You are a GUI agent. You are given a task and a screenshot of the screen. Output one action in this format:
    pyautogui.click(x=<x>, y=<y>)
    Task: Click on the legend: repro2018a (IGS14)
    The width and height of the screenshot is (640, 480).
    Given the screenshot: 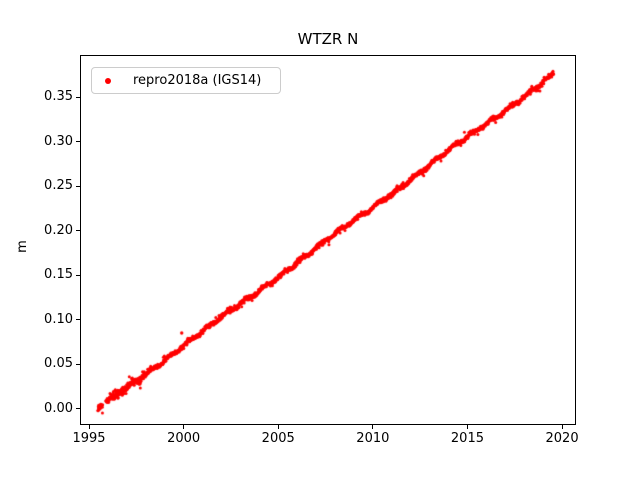 What is the action you would take?
    pyautogui.click(x=186, y=80)
    